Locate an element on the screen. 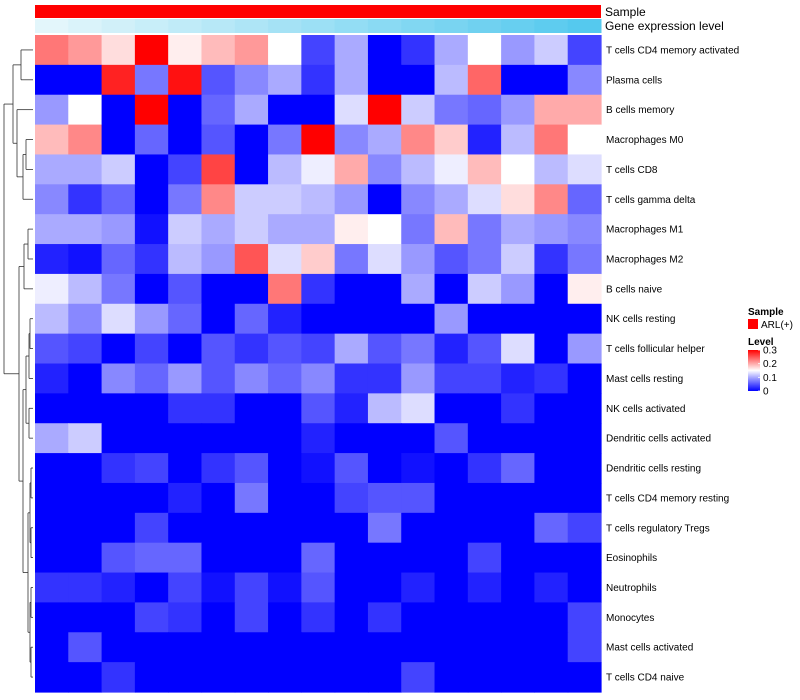 This screenshot has width=800, height=700. row-label: Monocytes is located at coordinates (630, 618).